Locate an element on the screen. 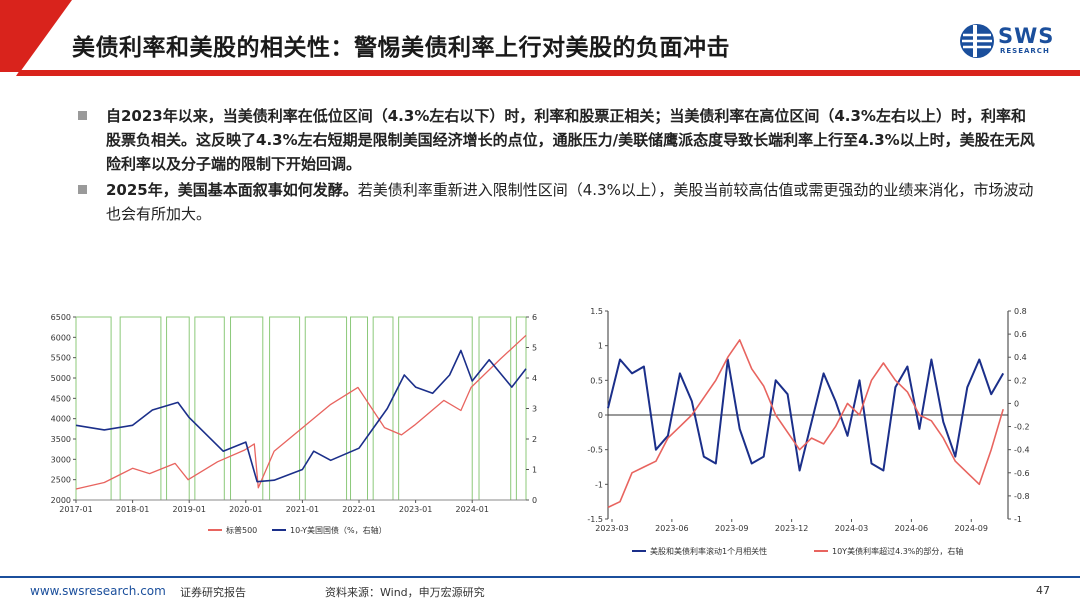 Image resolution: width=1080 pixels, height=608 pixels. x-tick-label: 2024-01 is located at coordinates (472, 509).